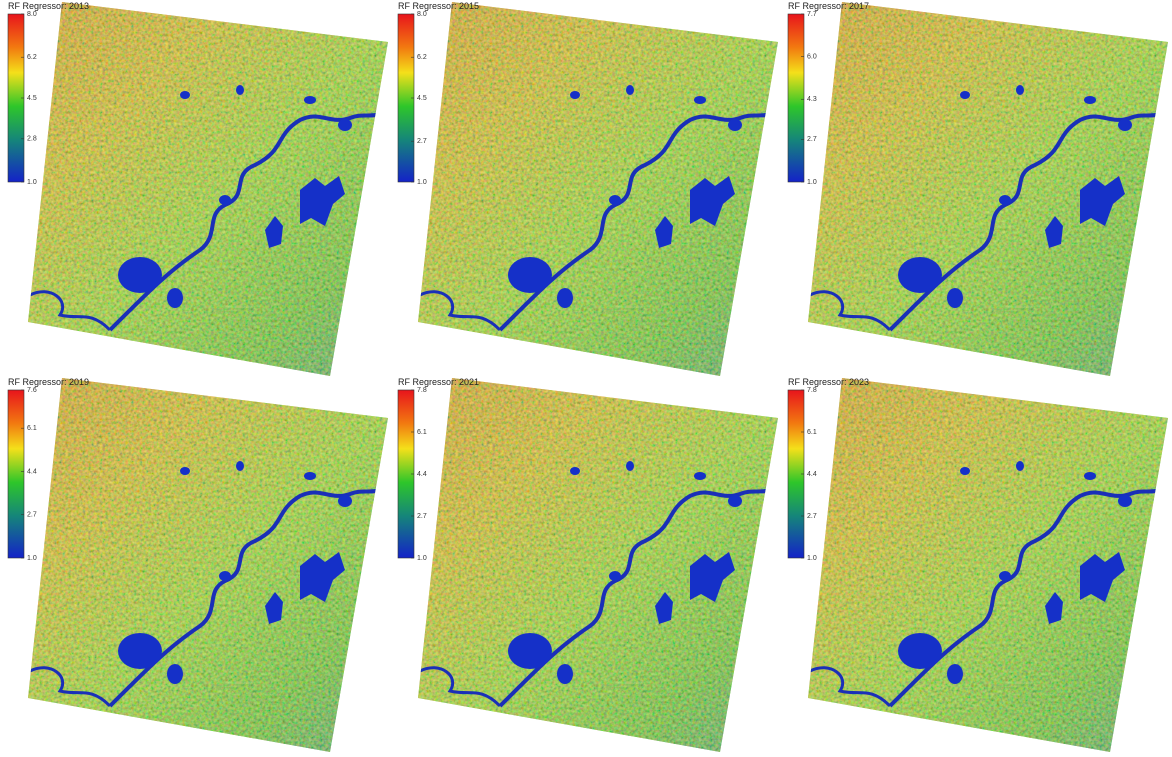  I want to click on colorbar-tick-label: 7.7, so click(812, 14).